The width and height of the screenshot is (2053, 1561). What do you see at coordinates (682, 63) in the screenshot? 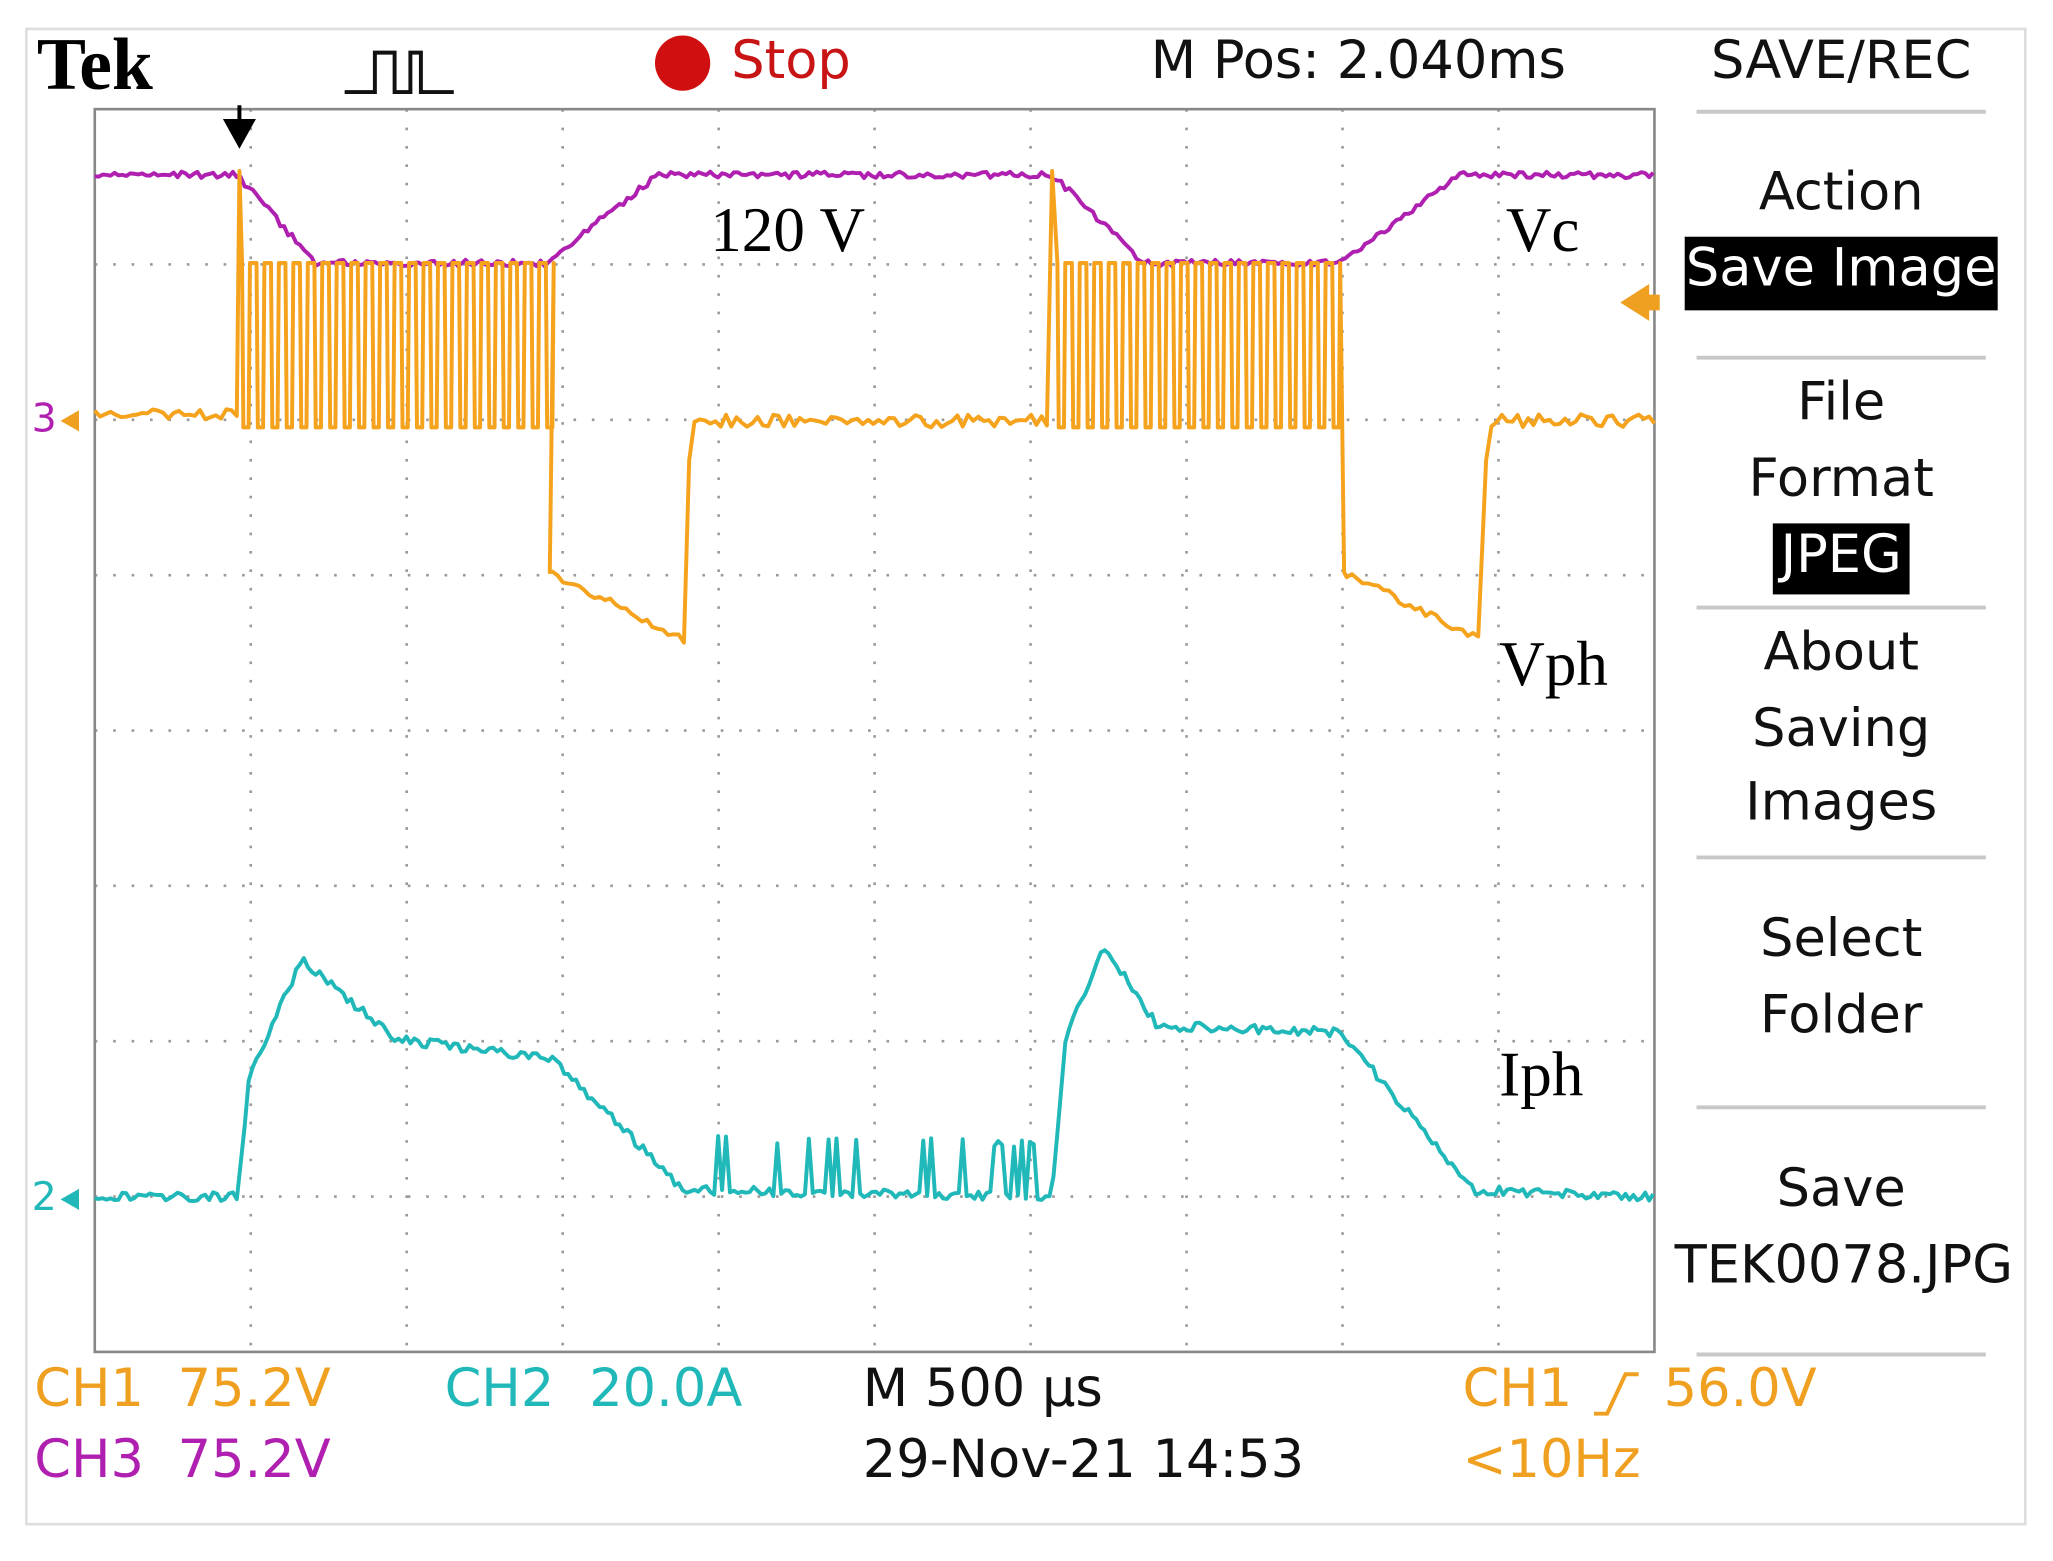
I see `stop-icon` at bounding box center [682, 63].